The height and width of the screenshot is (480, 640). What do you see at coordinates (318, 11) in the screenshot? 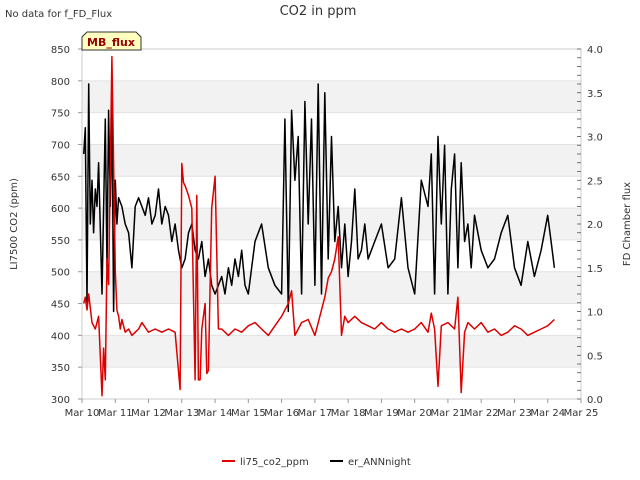
I see `chart-title: CO2 in ppm` at bounding box center [318, 11].